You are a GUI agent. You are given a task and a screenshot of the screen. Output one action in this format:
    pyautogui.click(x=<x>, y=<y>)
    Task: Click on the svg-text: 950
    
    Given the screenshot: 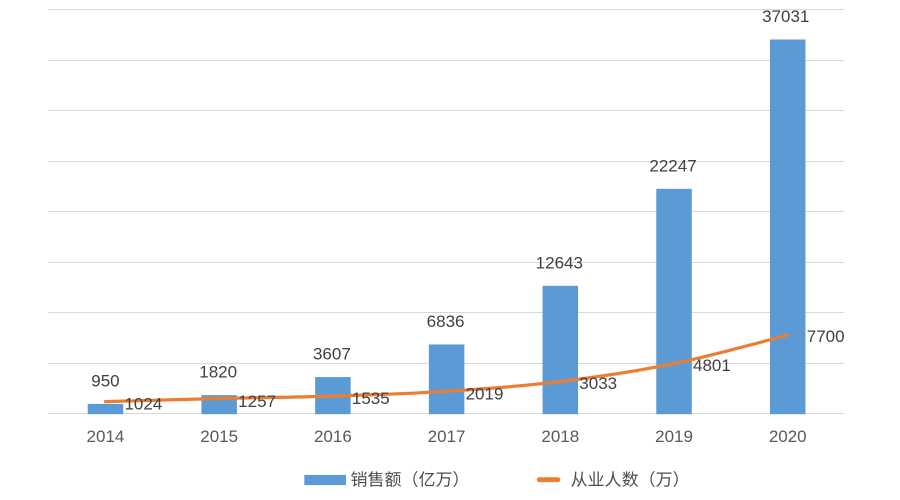 What is the action you would take?
    pyautogui.click(x=105, y=380)
    